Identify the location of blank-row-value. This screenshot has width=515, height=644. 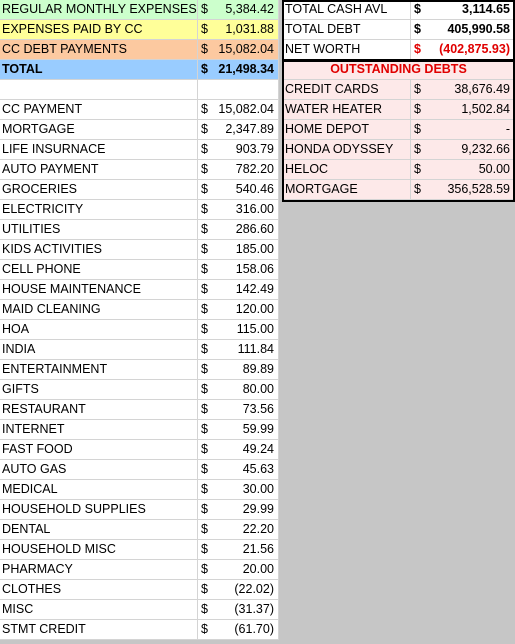
(238, 90).